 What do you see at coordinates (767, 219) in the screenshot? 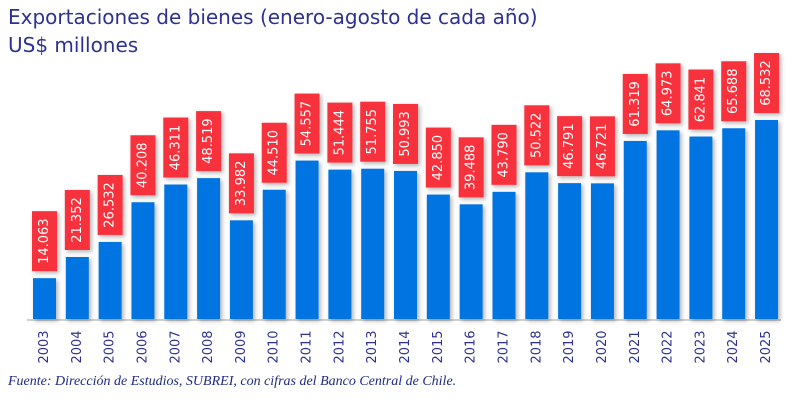
I see `bar-2025` at bounding box center [767, 219].